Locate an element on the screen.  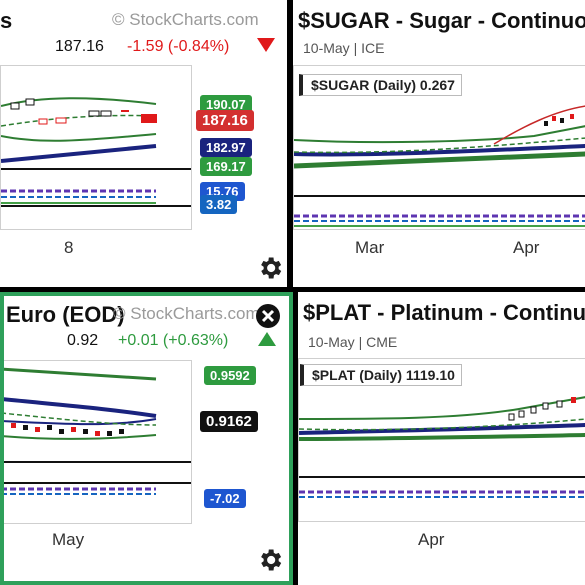
price-change: +0.01 (+0.63%) is located at coordinates (173, 340).